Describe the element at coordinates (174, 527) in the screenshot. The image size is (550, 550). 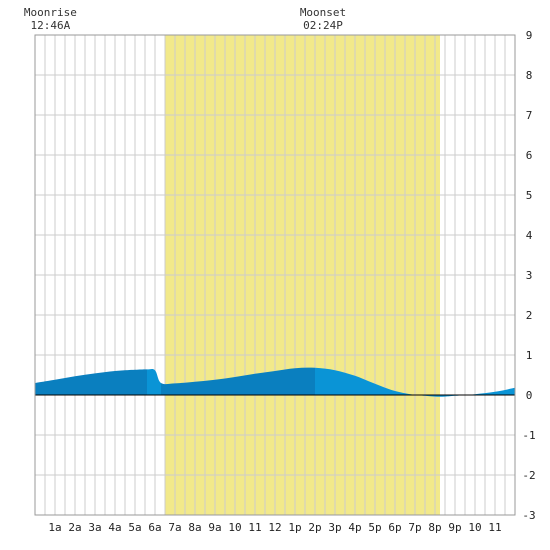
I see `x-tick-label: 7a` at that location.